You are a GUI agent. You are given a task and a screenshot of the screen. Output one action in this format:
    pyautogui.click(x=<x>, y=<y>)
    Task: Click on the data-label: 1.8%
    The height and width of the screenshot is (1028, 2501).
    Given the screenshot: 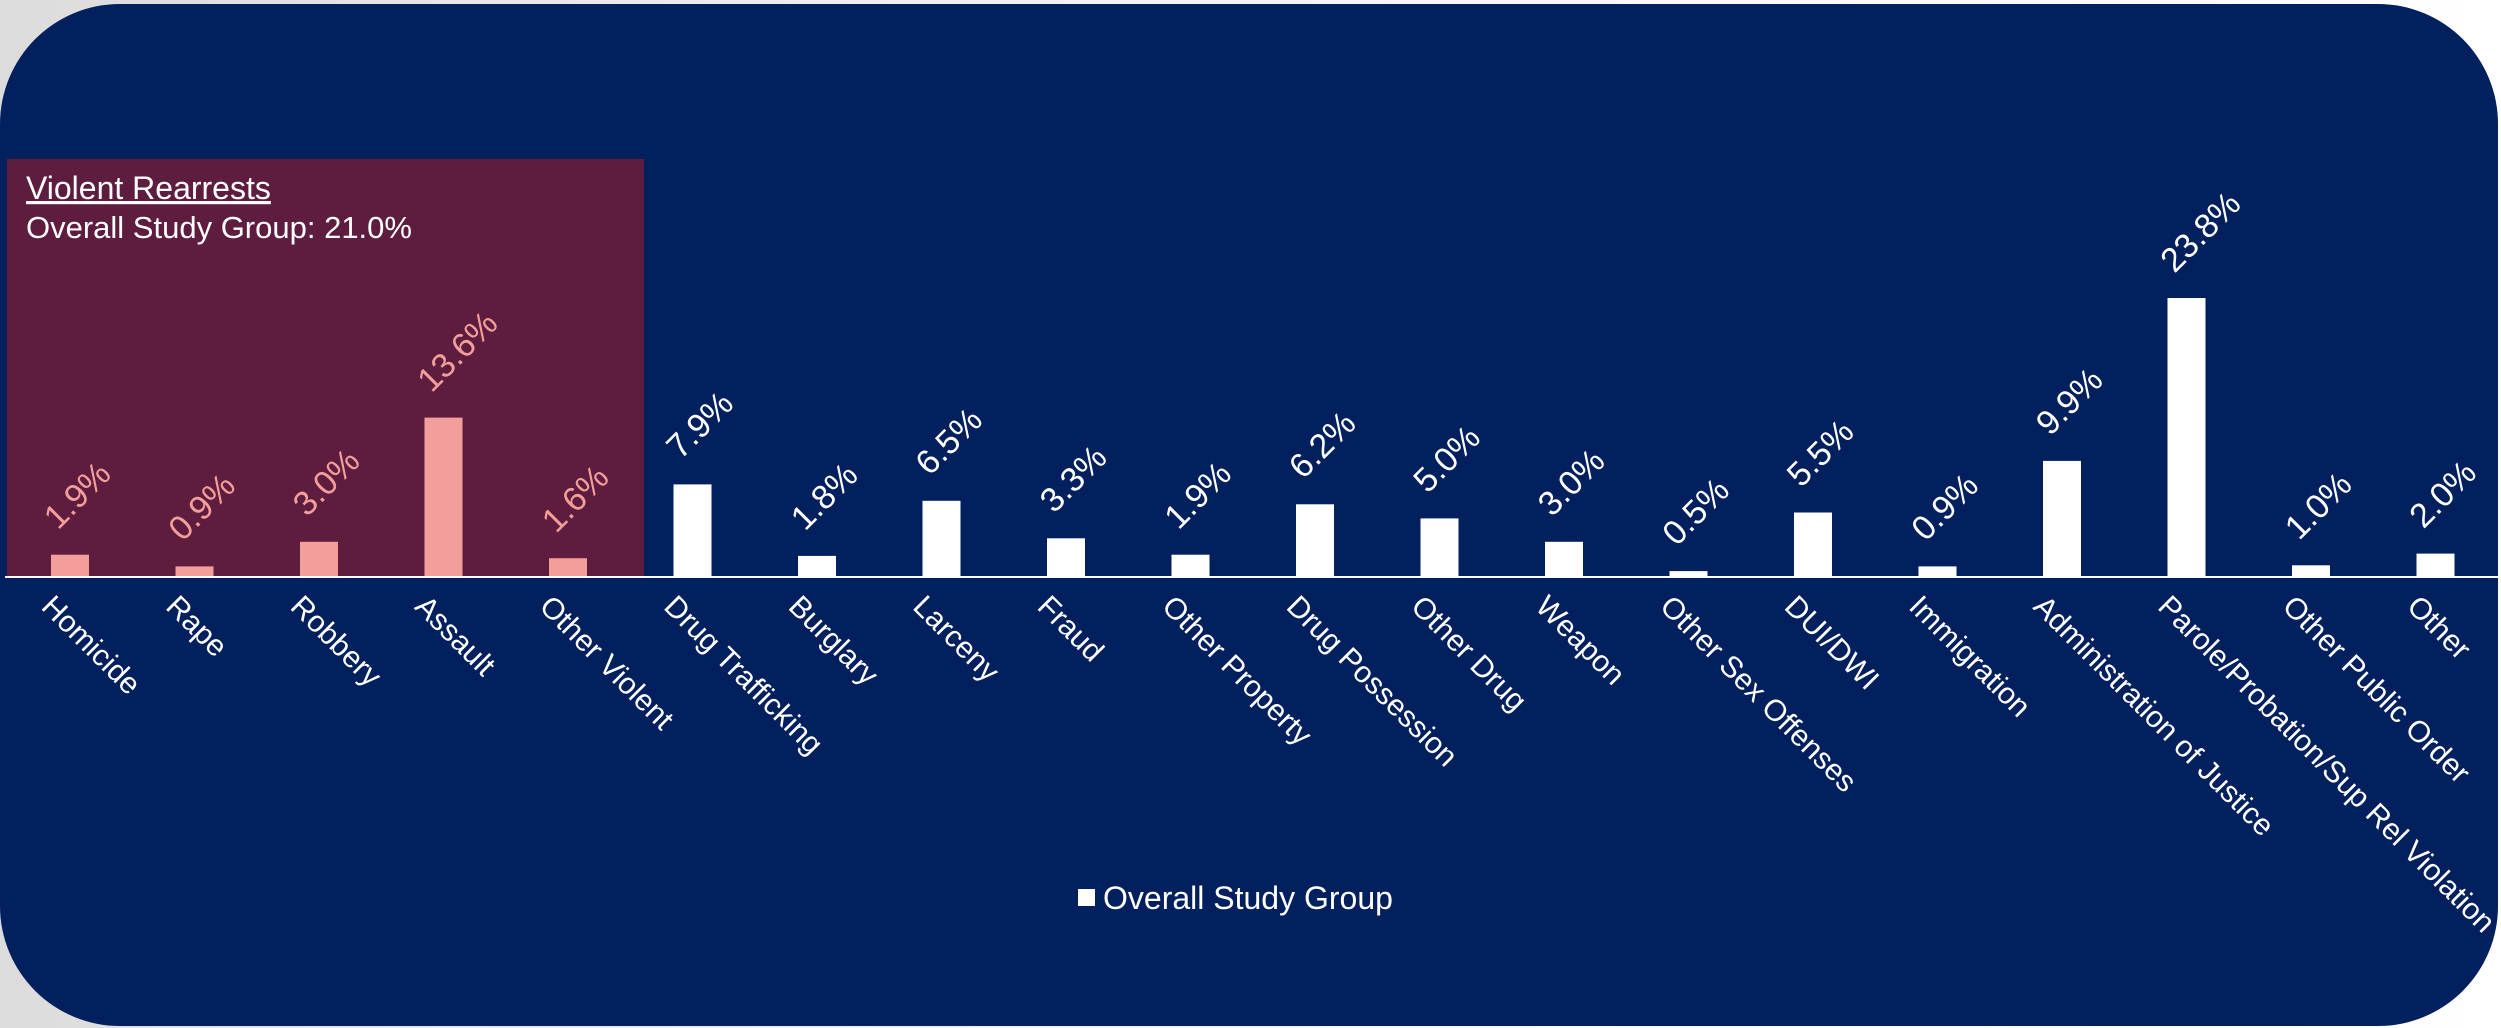 What is the action you would take?
    pyautogui.click(x=825, y=497)
    